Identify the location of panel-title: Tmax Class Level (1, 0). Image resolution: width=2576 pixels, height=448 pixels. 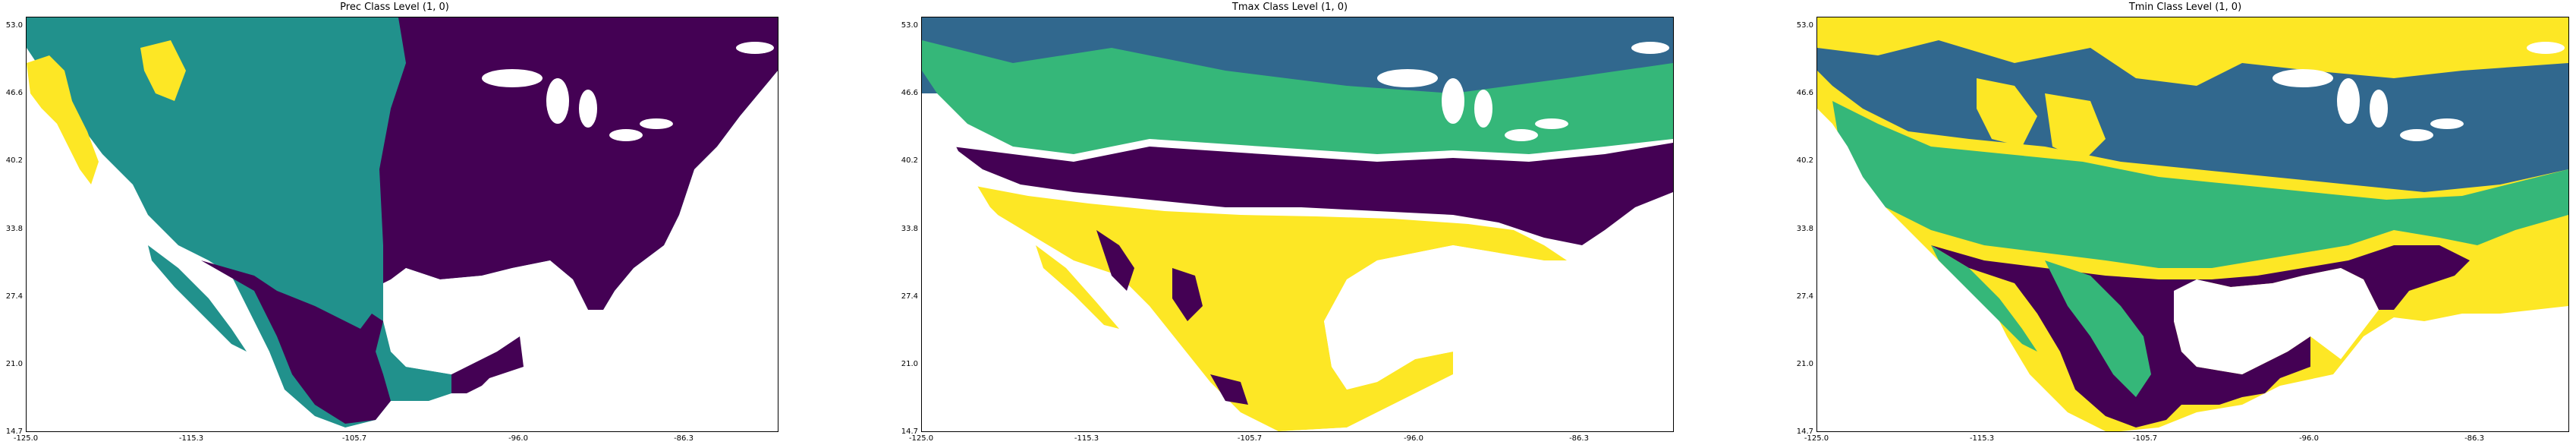
(1289, 8).